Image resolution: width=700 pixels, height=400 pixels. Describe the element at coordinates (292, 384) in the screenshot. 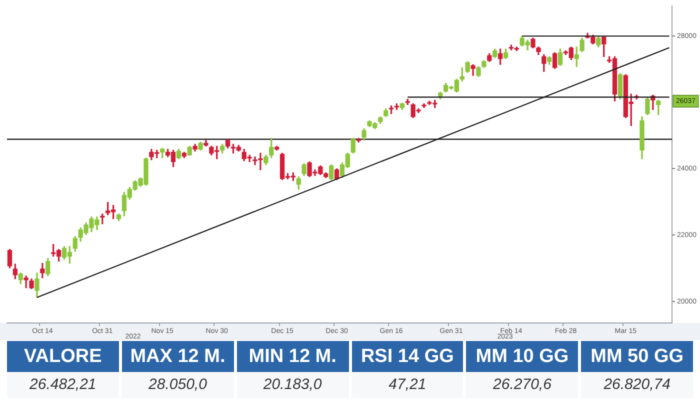

I see `text: 20.183,0` at that location.